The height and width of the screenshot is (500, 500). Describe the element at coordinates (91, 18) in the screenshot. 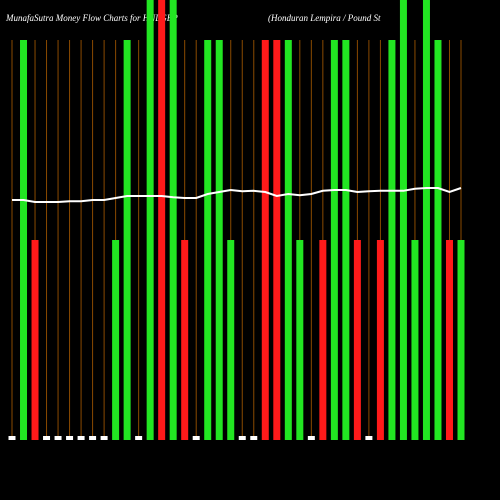

I see `chart-title: MunafaSutra Money Flow Charts for HNLGBP` at that location.